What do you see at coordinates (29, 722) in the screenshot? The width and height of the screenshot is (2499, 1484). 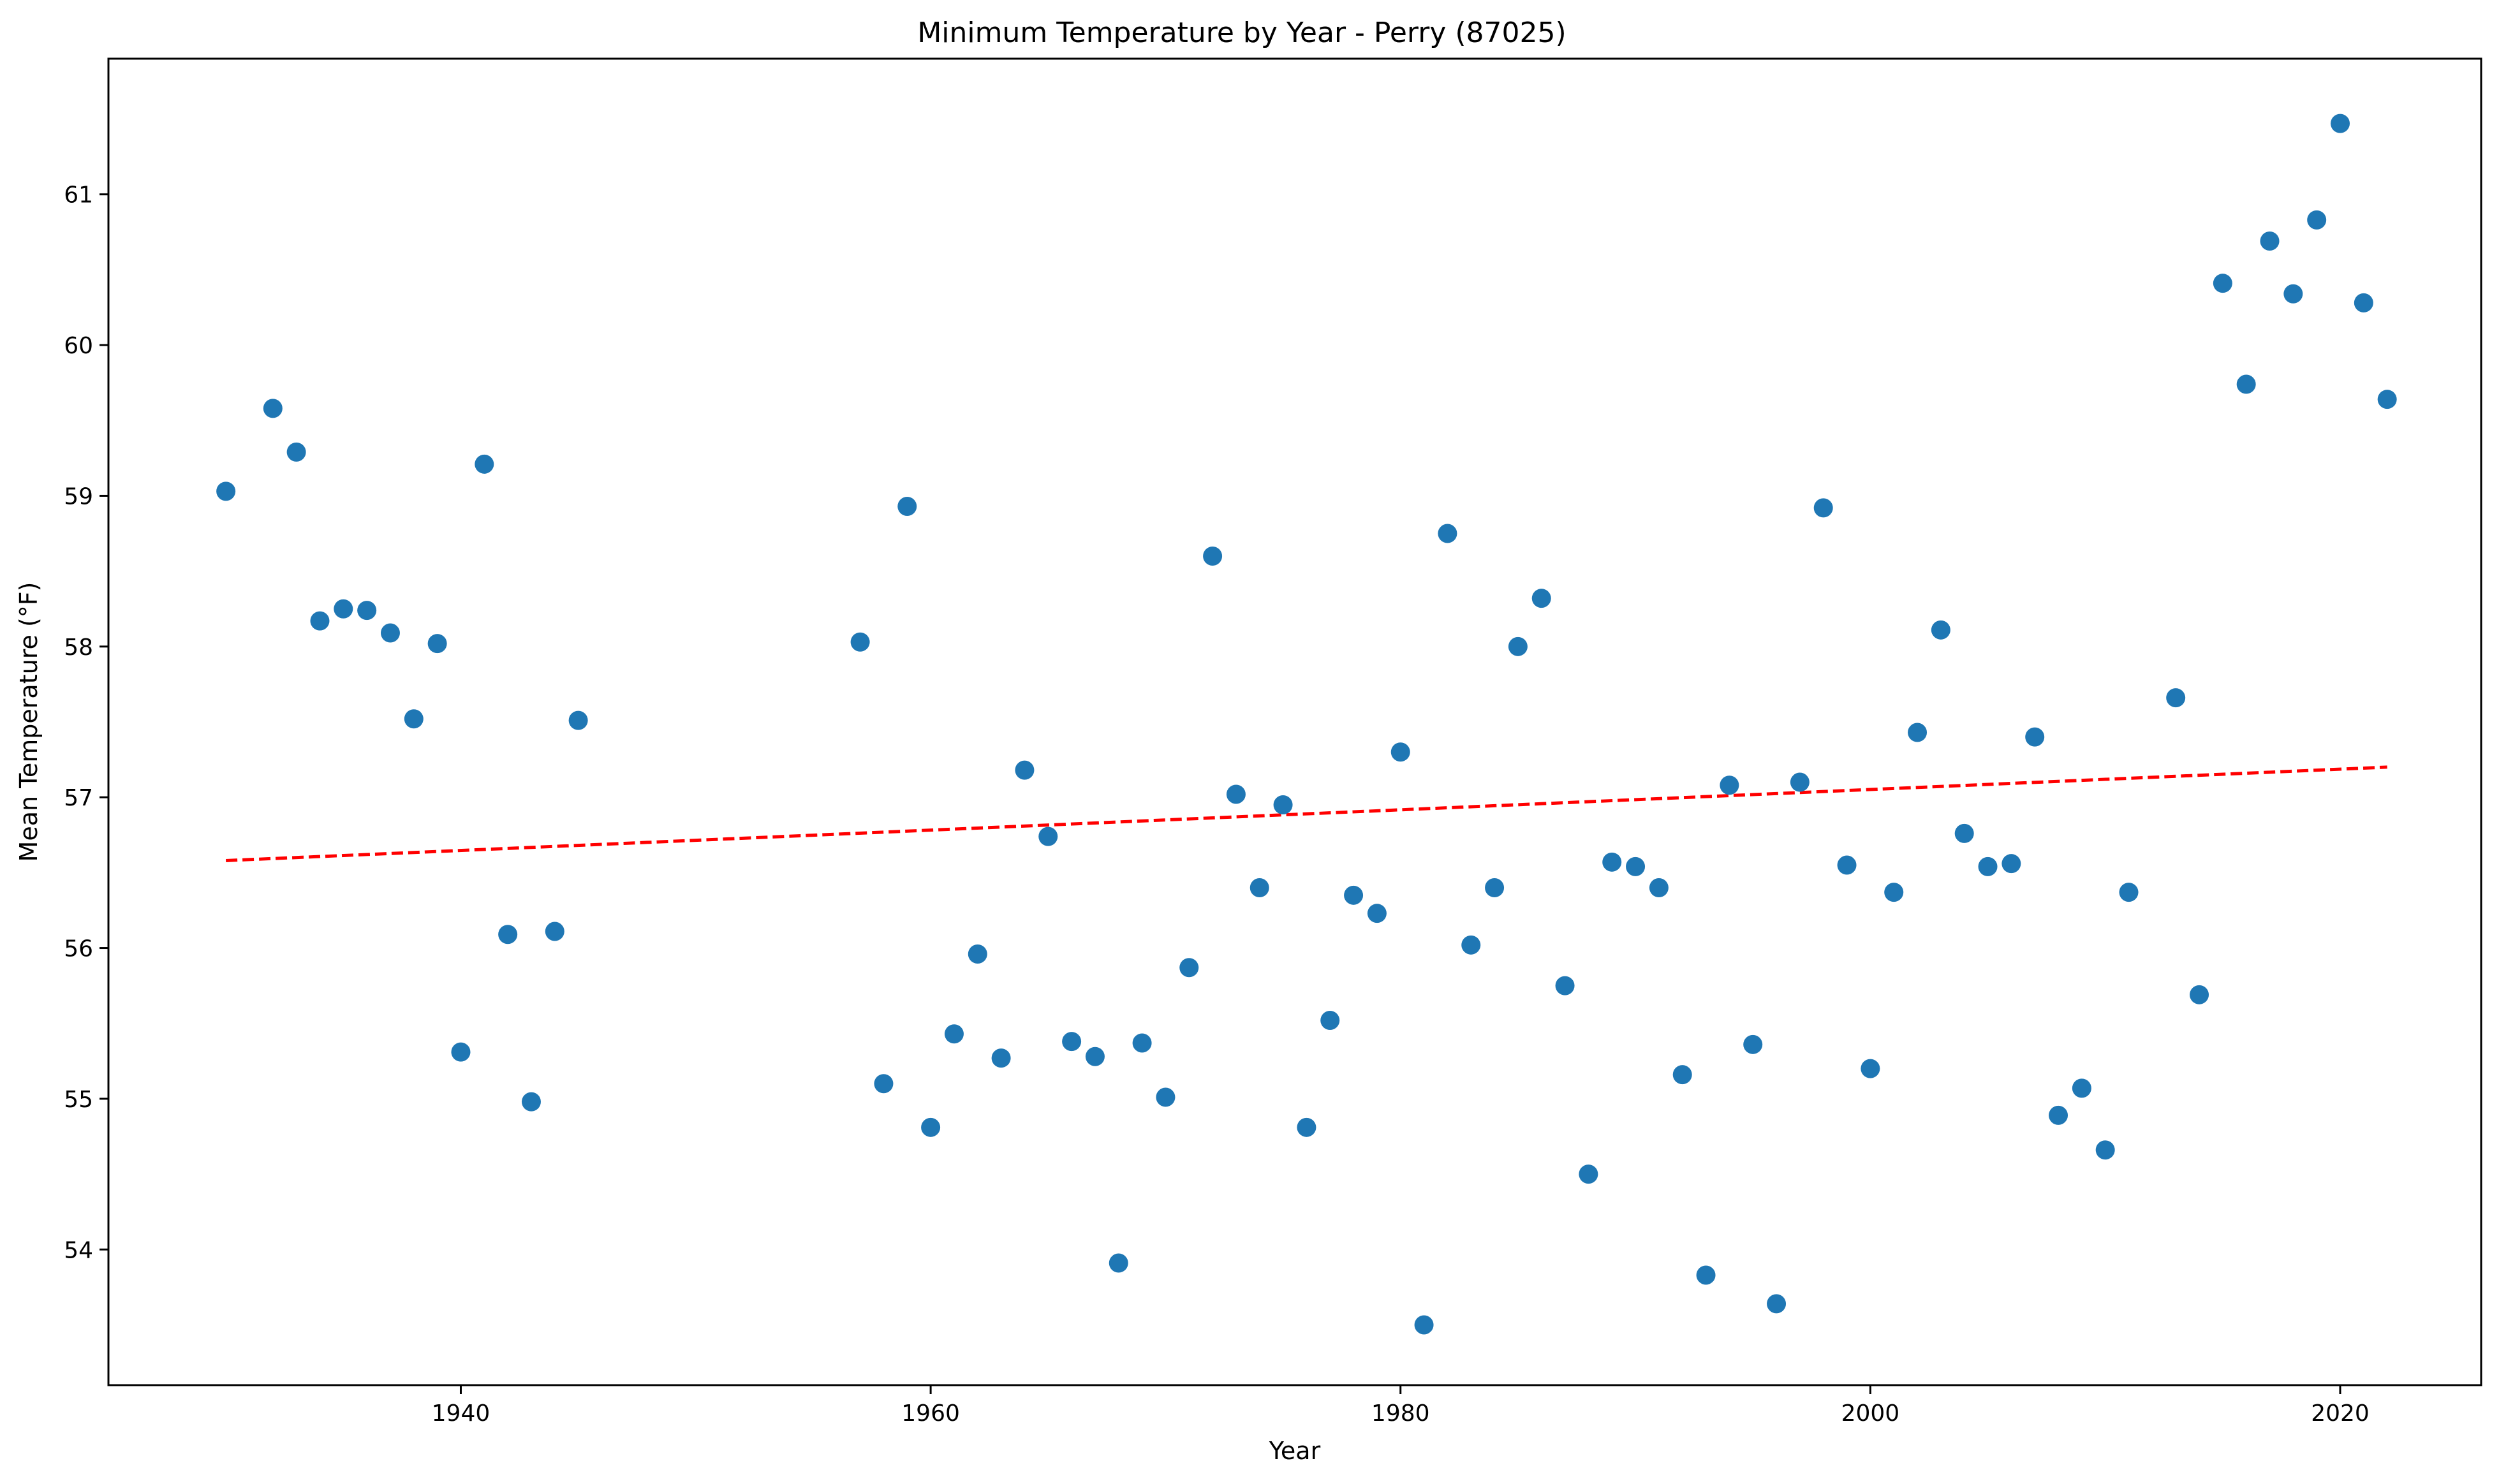 I see `y-axis-label: Mean Temperature (°F)` at bounding box center [29, 722].